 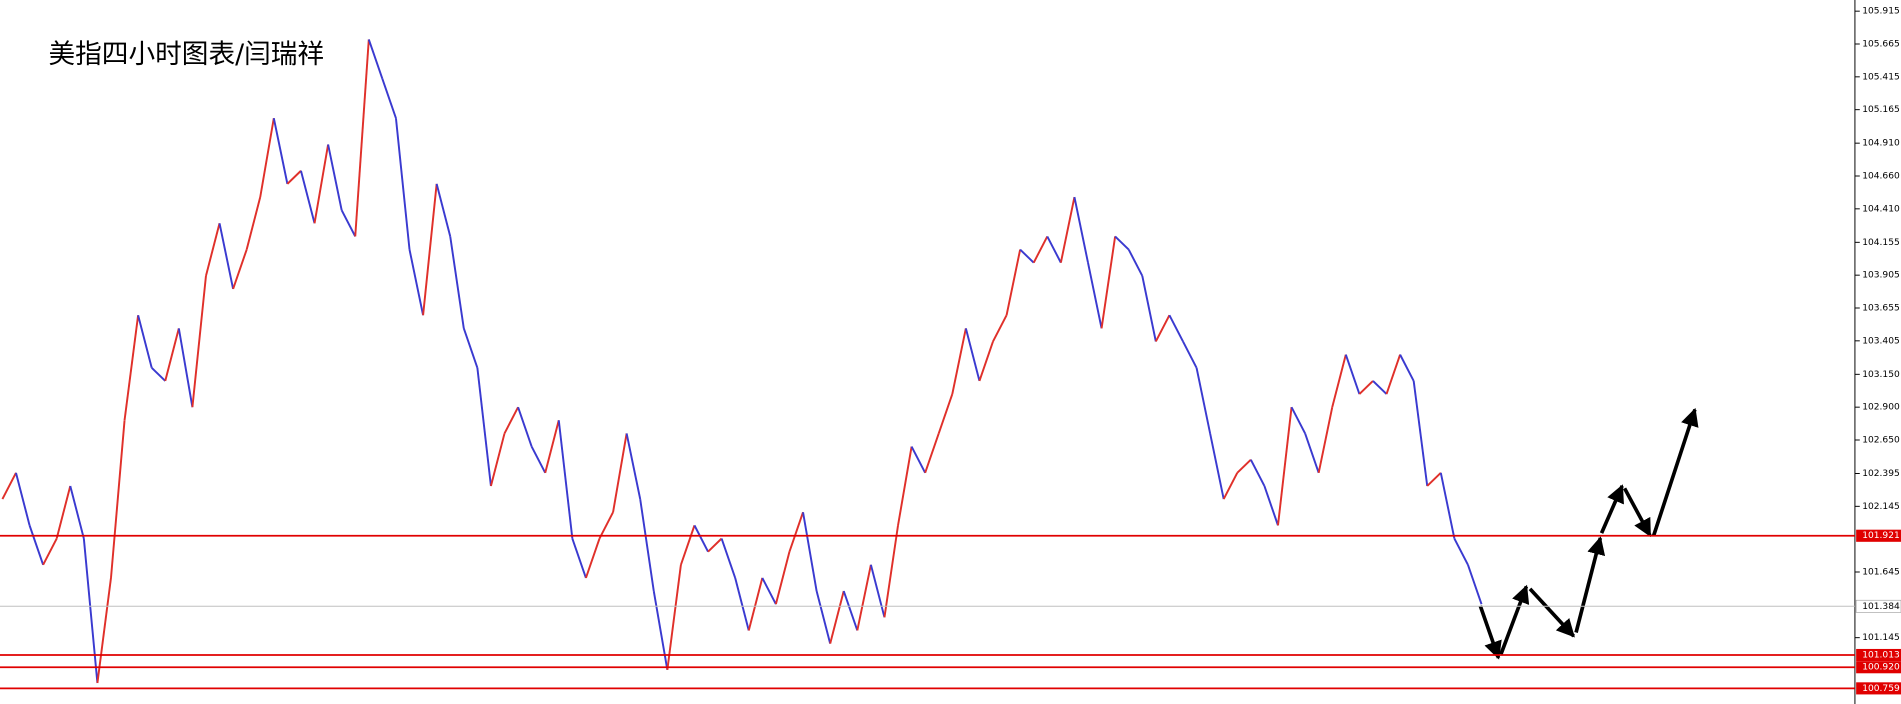 I want to click on y-tick-label: 105.915, so click(x=1881, y=12).